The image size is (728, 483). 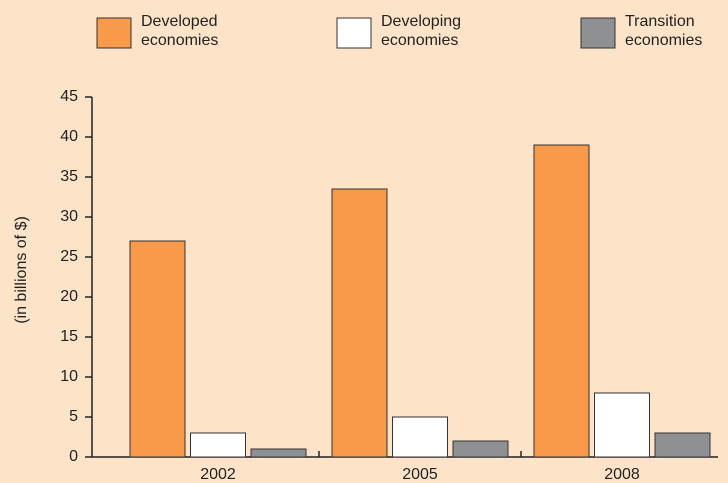 I want to click on legend-label: Transition economies, so click(x=664, y=31).